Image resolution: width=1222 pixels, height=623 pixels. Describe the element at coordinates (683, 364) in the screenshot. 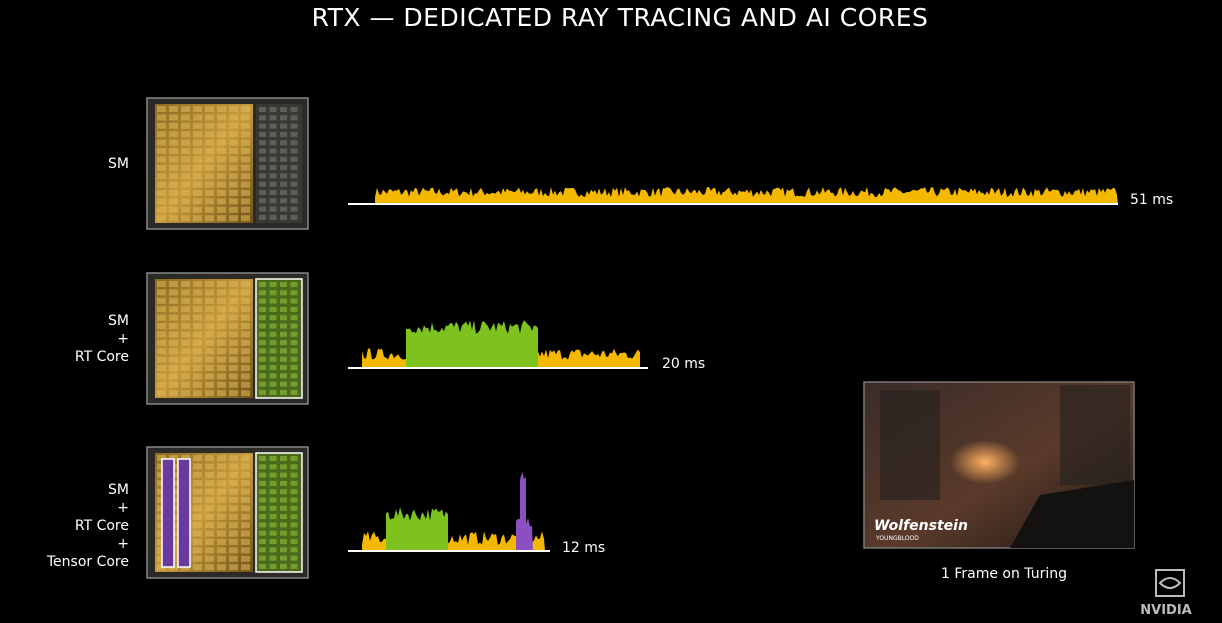

I see `frame-time: 20 ms` at that location.